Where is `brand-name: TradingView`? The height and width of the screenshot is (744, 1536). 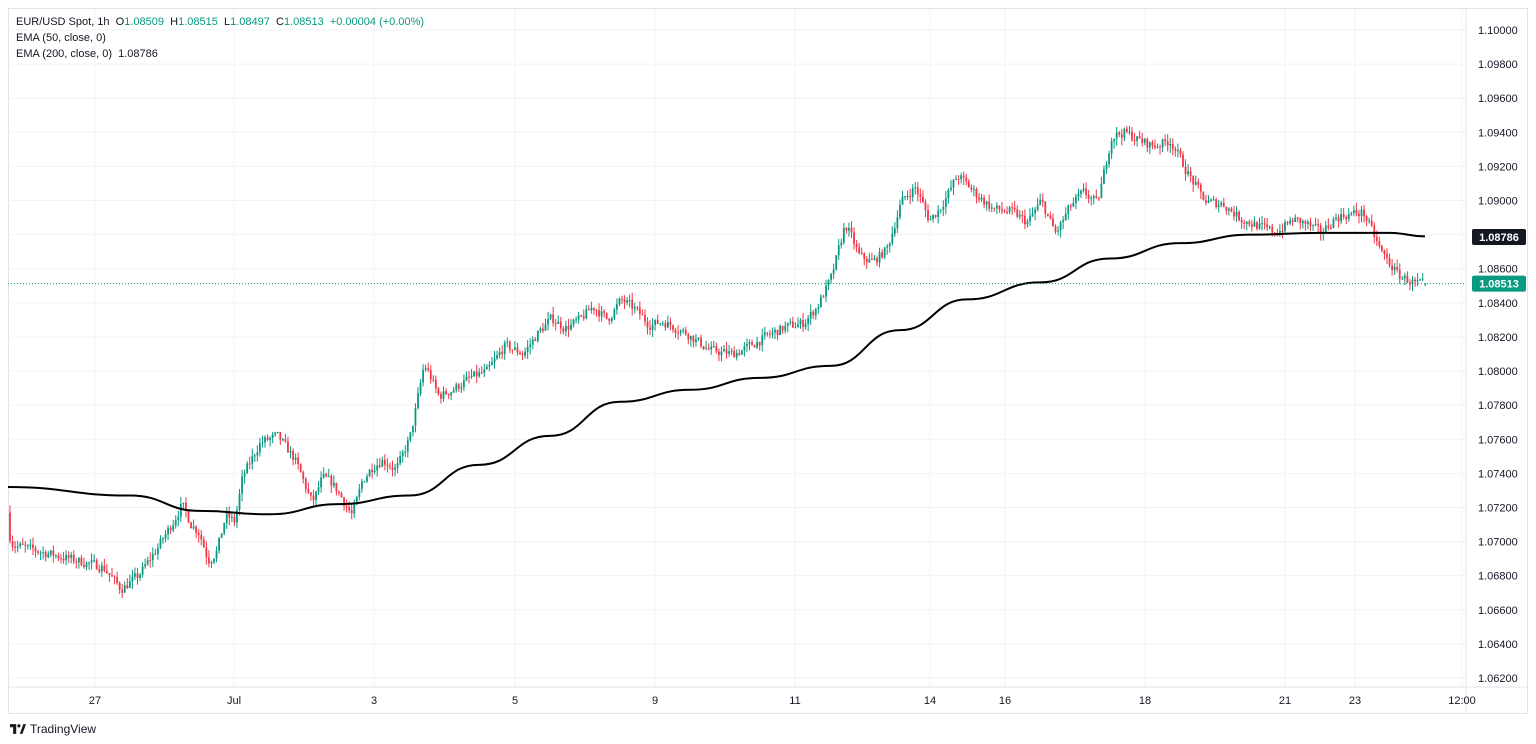
brand-name: TradingView is located at coordinates (63, 729).